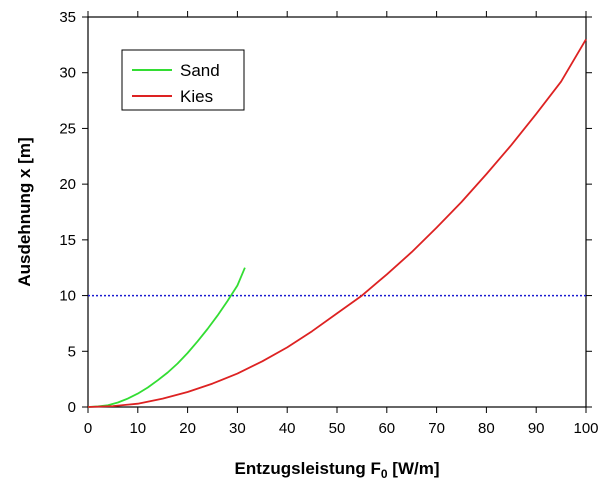  I want to click on x-axis-title-unit: [W/m], so click(414, 468).